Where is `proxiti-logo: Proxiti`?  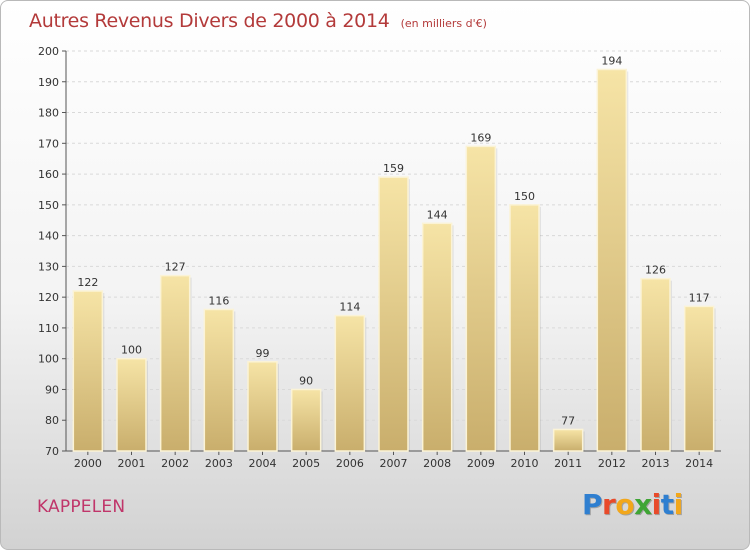 proxiti-logo: Proxiti is located at coordinates (632, 504).